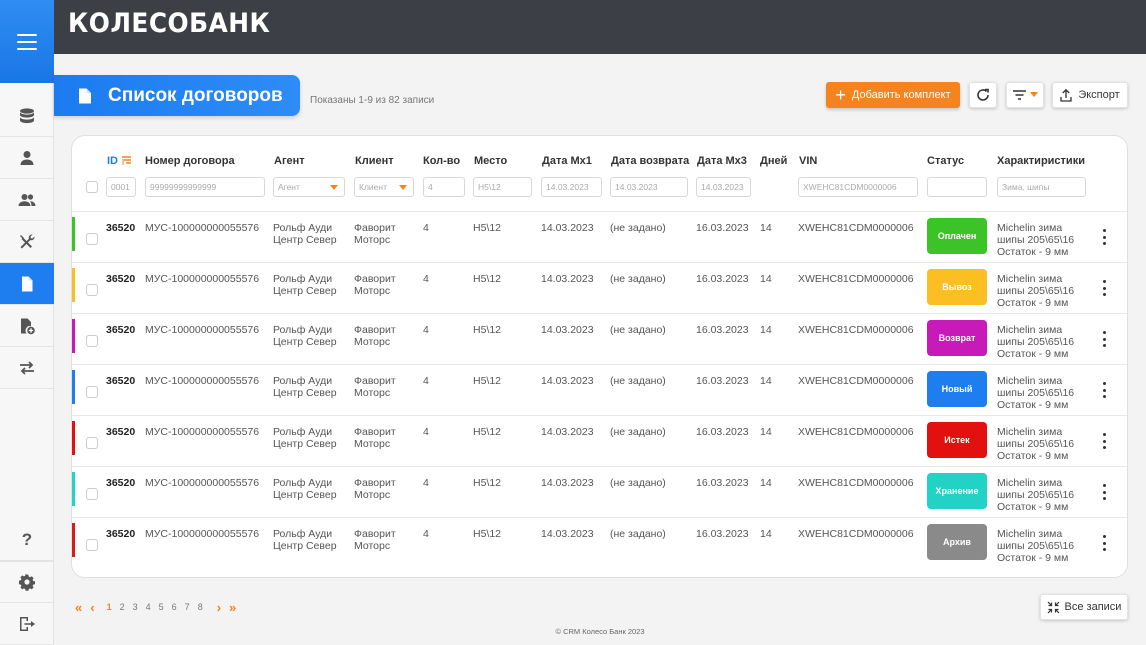 The image size is (1146, 645). What do you see at coordinates (1025, 95) in the screenshot?
I see `filter-button` at bounding box center [1025, 95].